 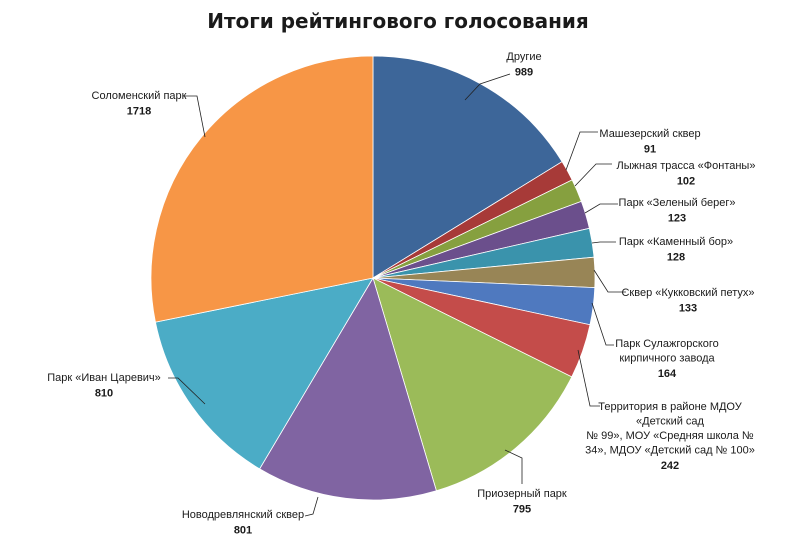 What do you see at coordinates (667, 344) in the screenshot?
I see `slice-name: Парк Сулажгорского` at bounding box center [667, 344].